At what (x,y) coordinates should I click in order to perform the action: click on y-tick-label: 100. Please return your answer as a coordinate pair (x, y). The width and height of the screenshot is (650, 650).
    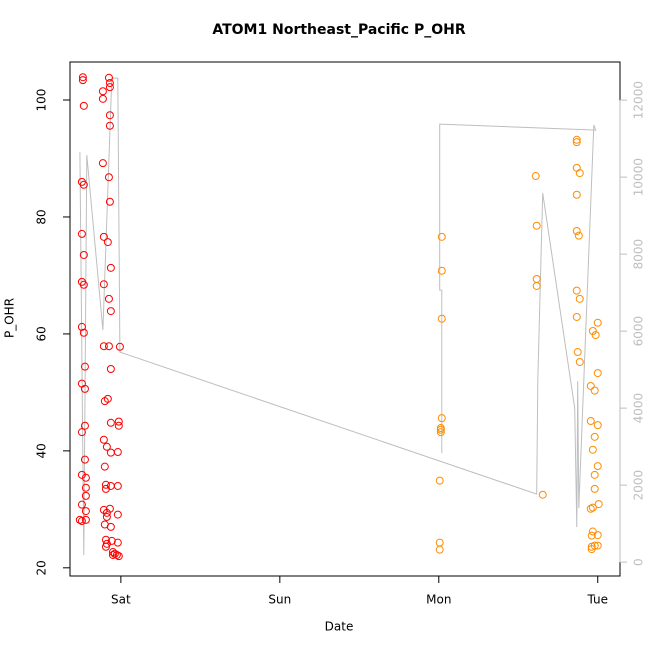
    Looking at the image, I should click on (42, 100).